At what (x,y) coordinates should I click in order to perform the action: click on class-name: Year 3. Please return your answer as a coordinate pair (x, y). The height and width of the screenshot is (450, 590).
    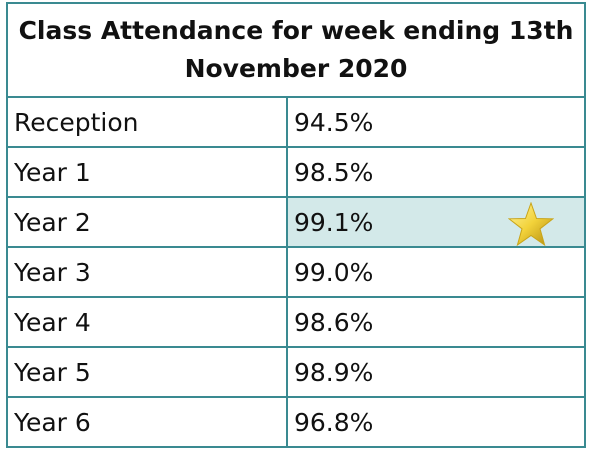
    Looking at the image, I should click on (147, 272).